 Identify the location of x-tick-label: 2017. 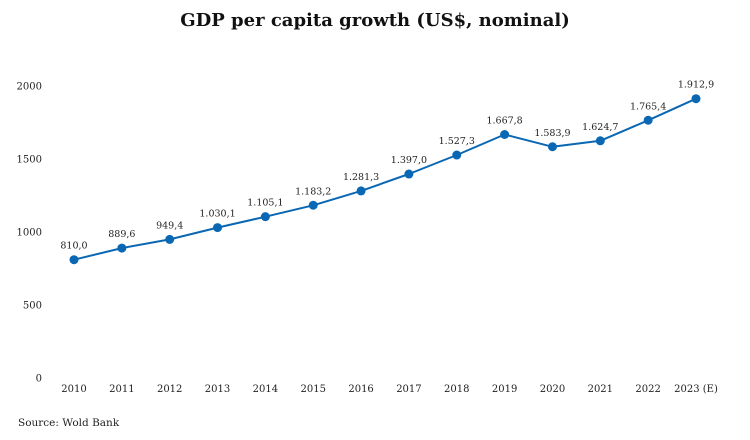
(408, 389).